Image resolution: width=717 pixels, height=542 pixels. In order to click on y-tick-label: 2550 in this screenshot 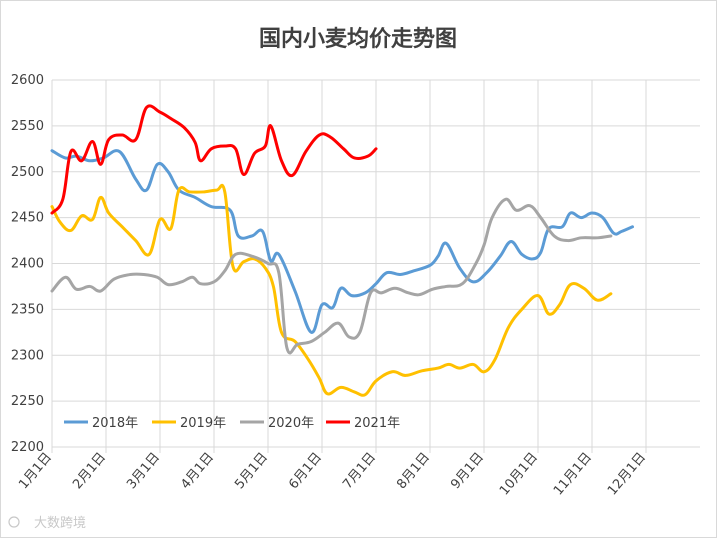, I will do `click(27, 126)`.